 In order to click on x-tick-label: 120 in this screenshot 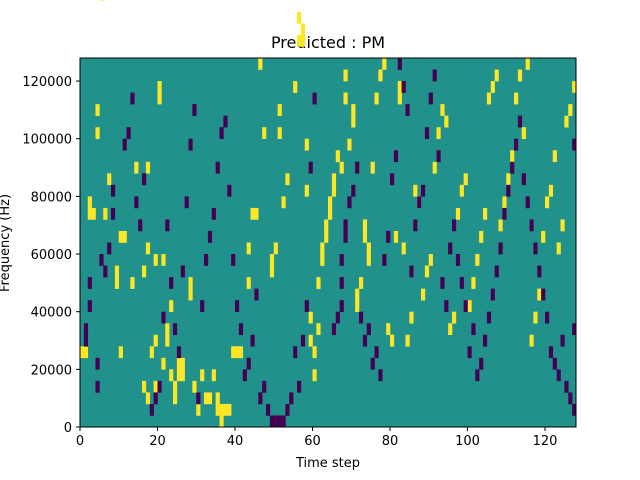, I will do `click(545, 441)`.